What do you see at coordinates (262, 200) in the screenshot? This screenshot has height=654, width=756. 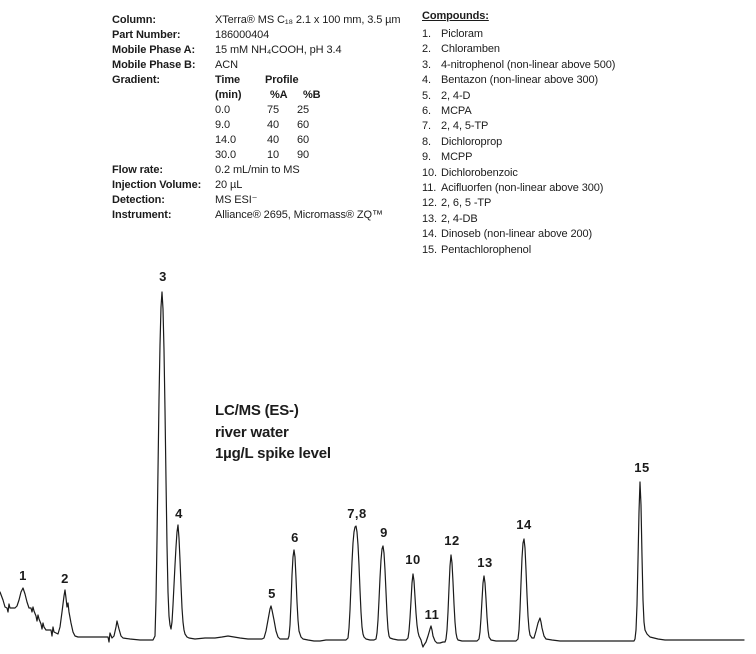 I see `method-row: Detection: MS ESI⁻` at bounding box center [262, 200].